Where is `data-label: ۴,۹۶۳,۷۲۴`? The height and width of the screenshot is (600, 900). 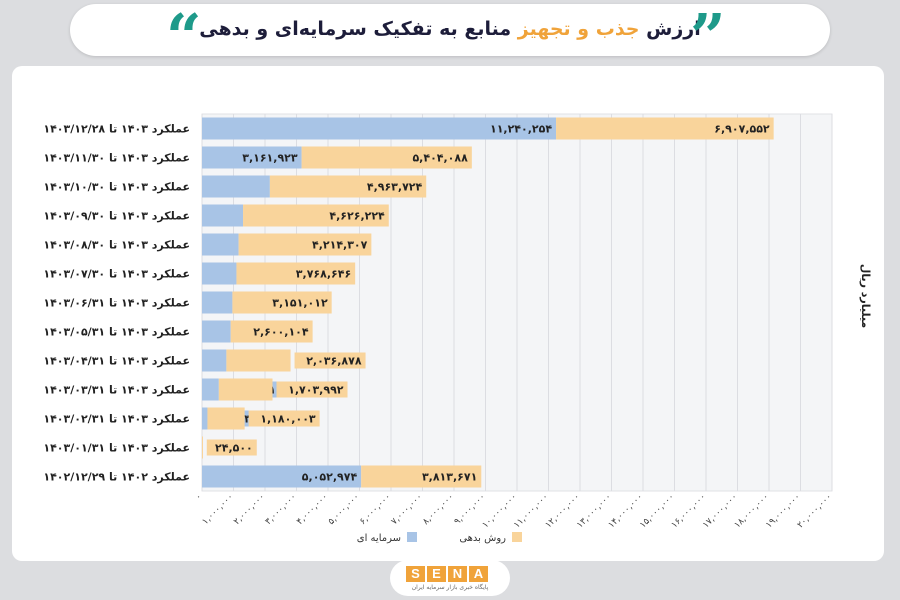 data-label: ۴,۹۶۳,۷۲۴ is located at coordinates (395, 187).